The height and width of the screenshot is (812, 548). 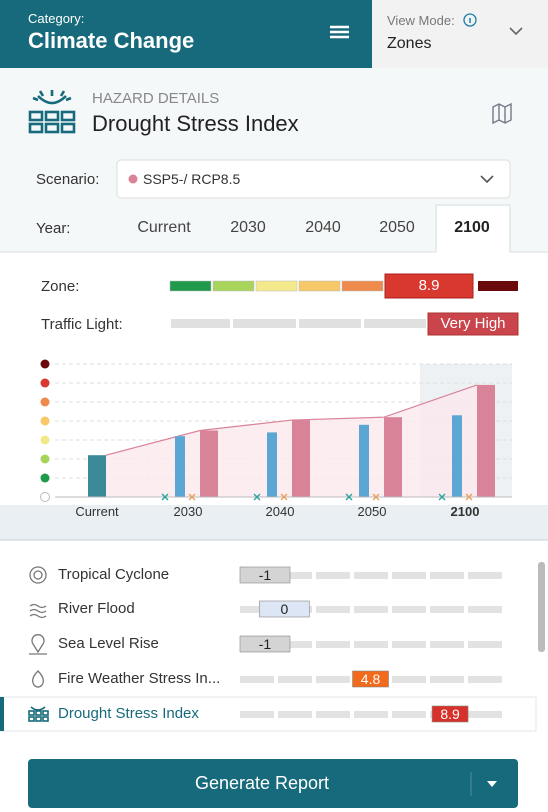 I want to click on year-tab: Current, so click(x=164, y=227).